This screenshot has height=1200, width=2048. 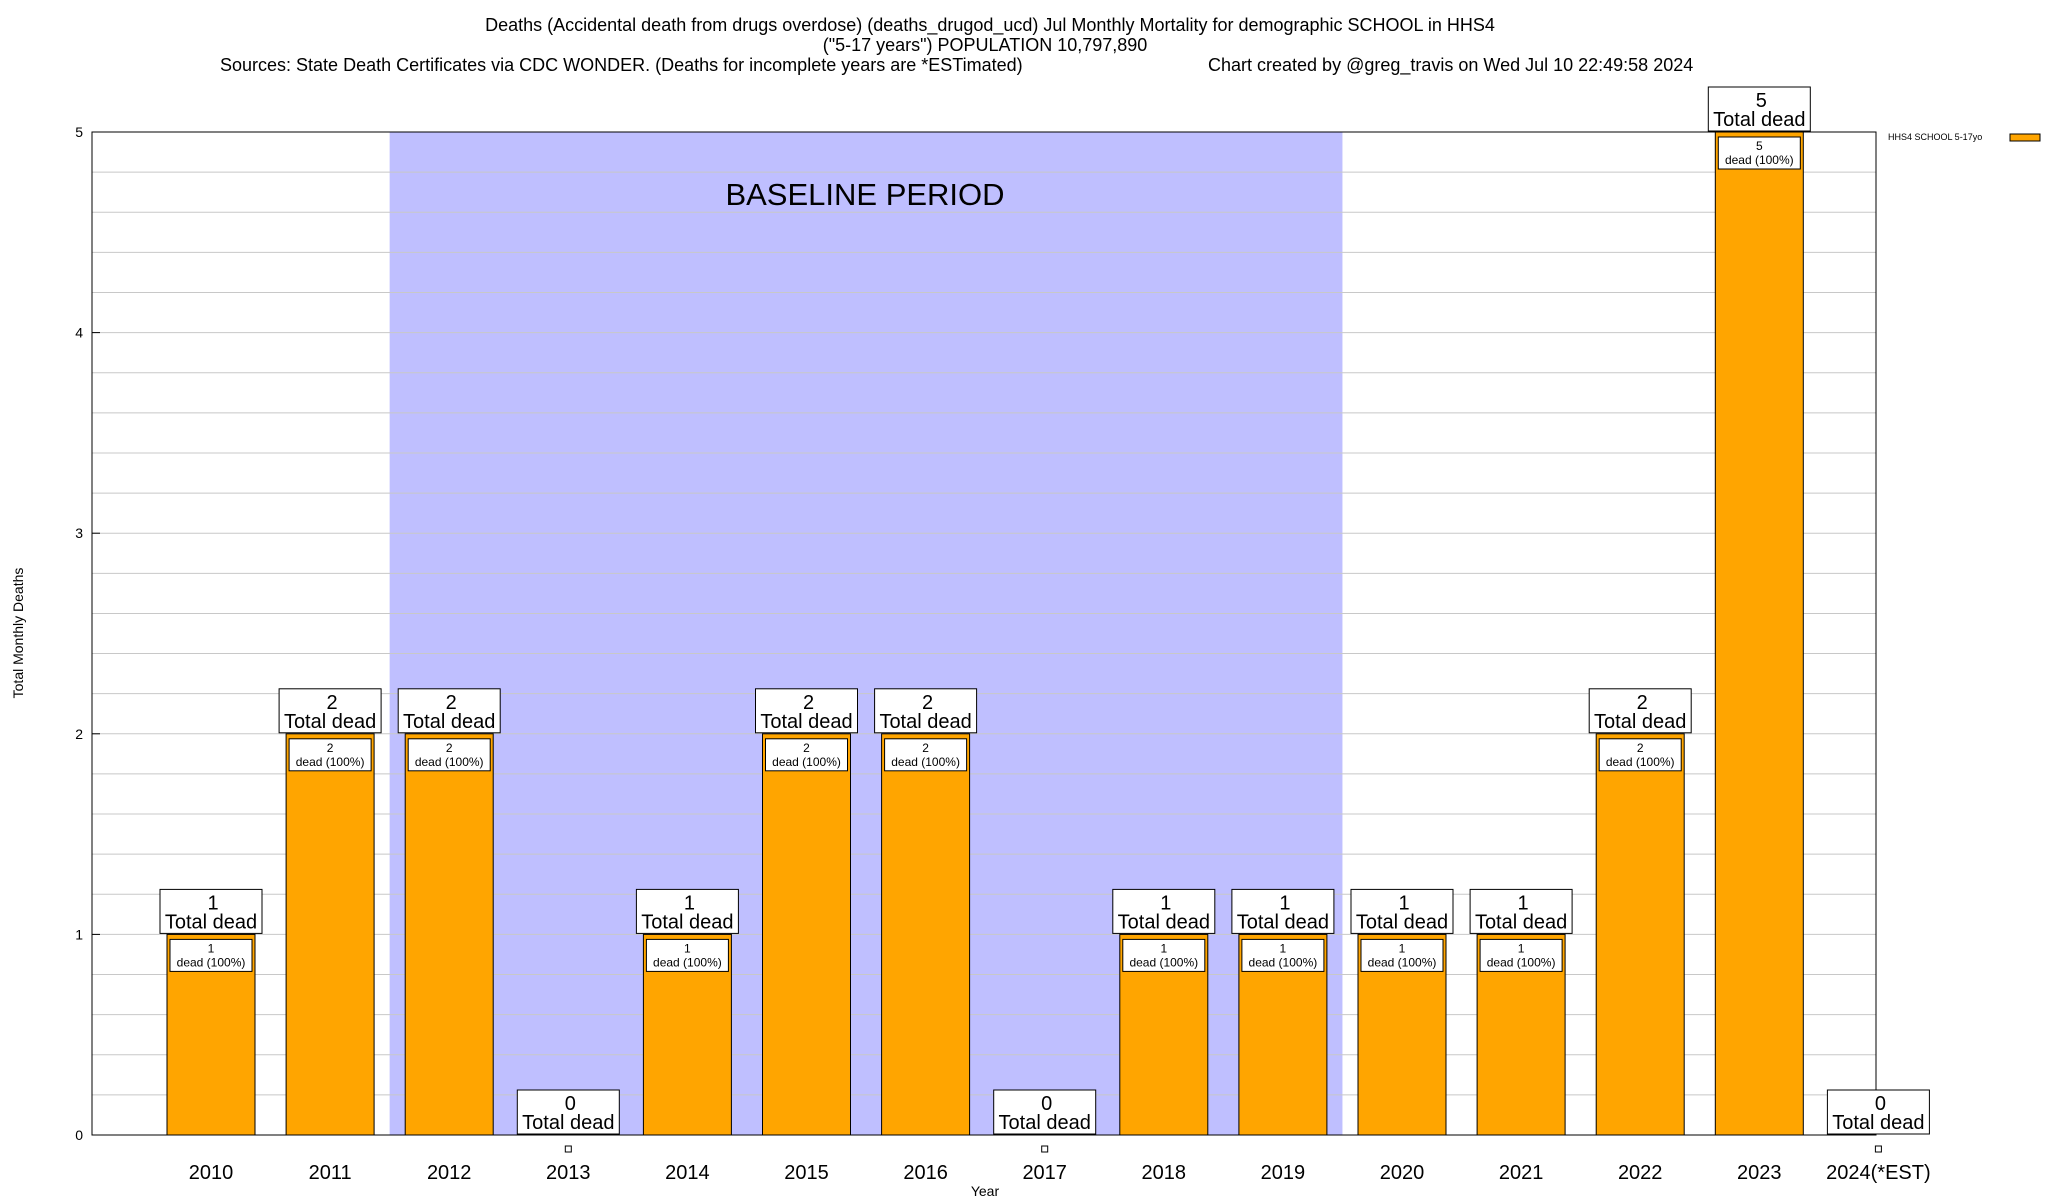 What do you see at coordinates (1759, 1173) in the screenshot?
I see `x-tick-label: 2023` at bounding box center [1759, 1173].